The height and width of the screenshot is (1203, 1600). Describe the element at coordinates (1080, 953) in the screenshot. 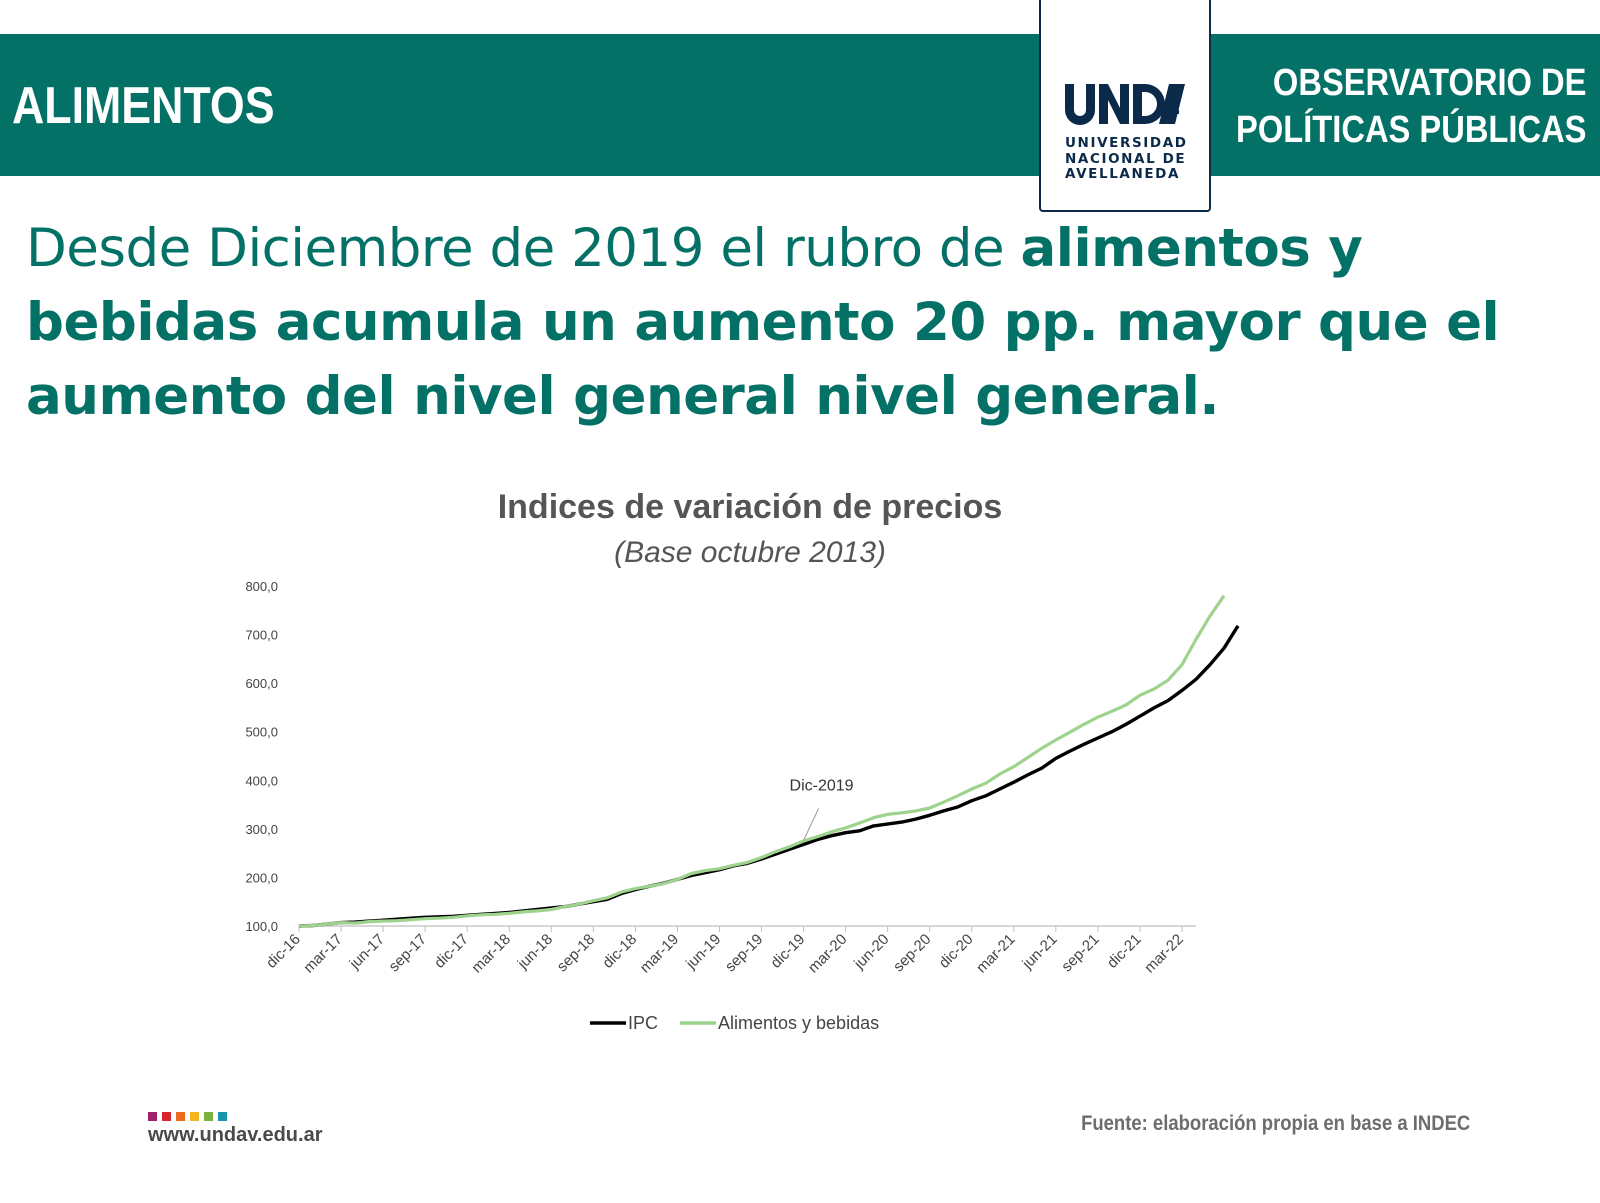

I see `x-tick-label: sep-21` at that location.